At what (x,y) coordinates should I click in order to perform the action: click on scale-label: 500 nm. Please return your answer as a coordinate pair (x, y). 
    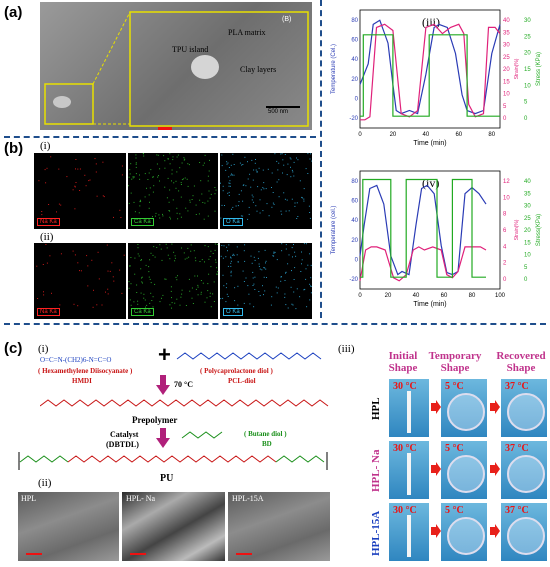
    Looking at the image, I should click on (278, 112).